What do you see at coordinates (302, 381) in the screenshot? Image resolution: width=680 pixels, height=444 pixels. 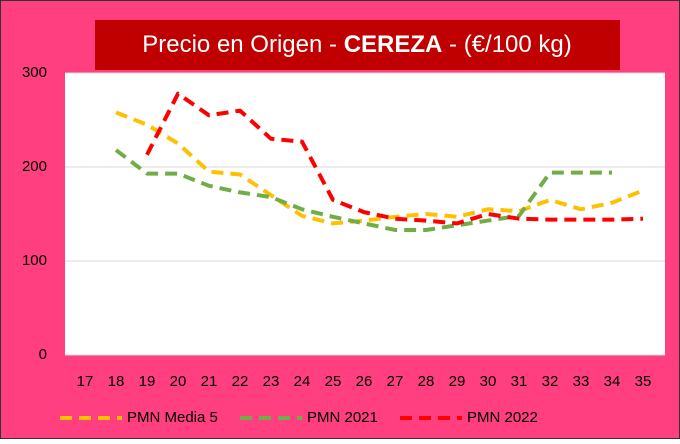 I see `x-tick-label: 24` at bounding box center [302, 381].